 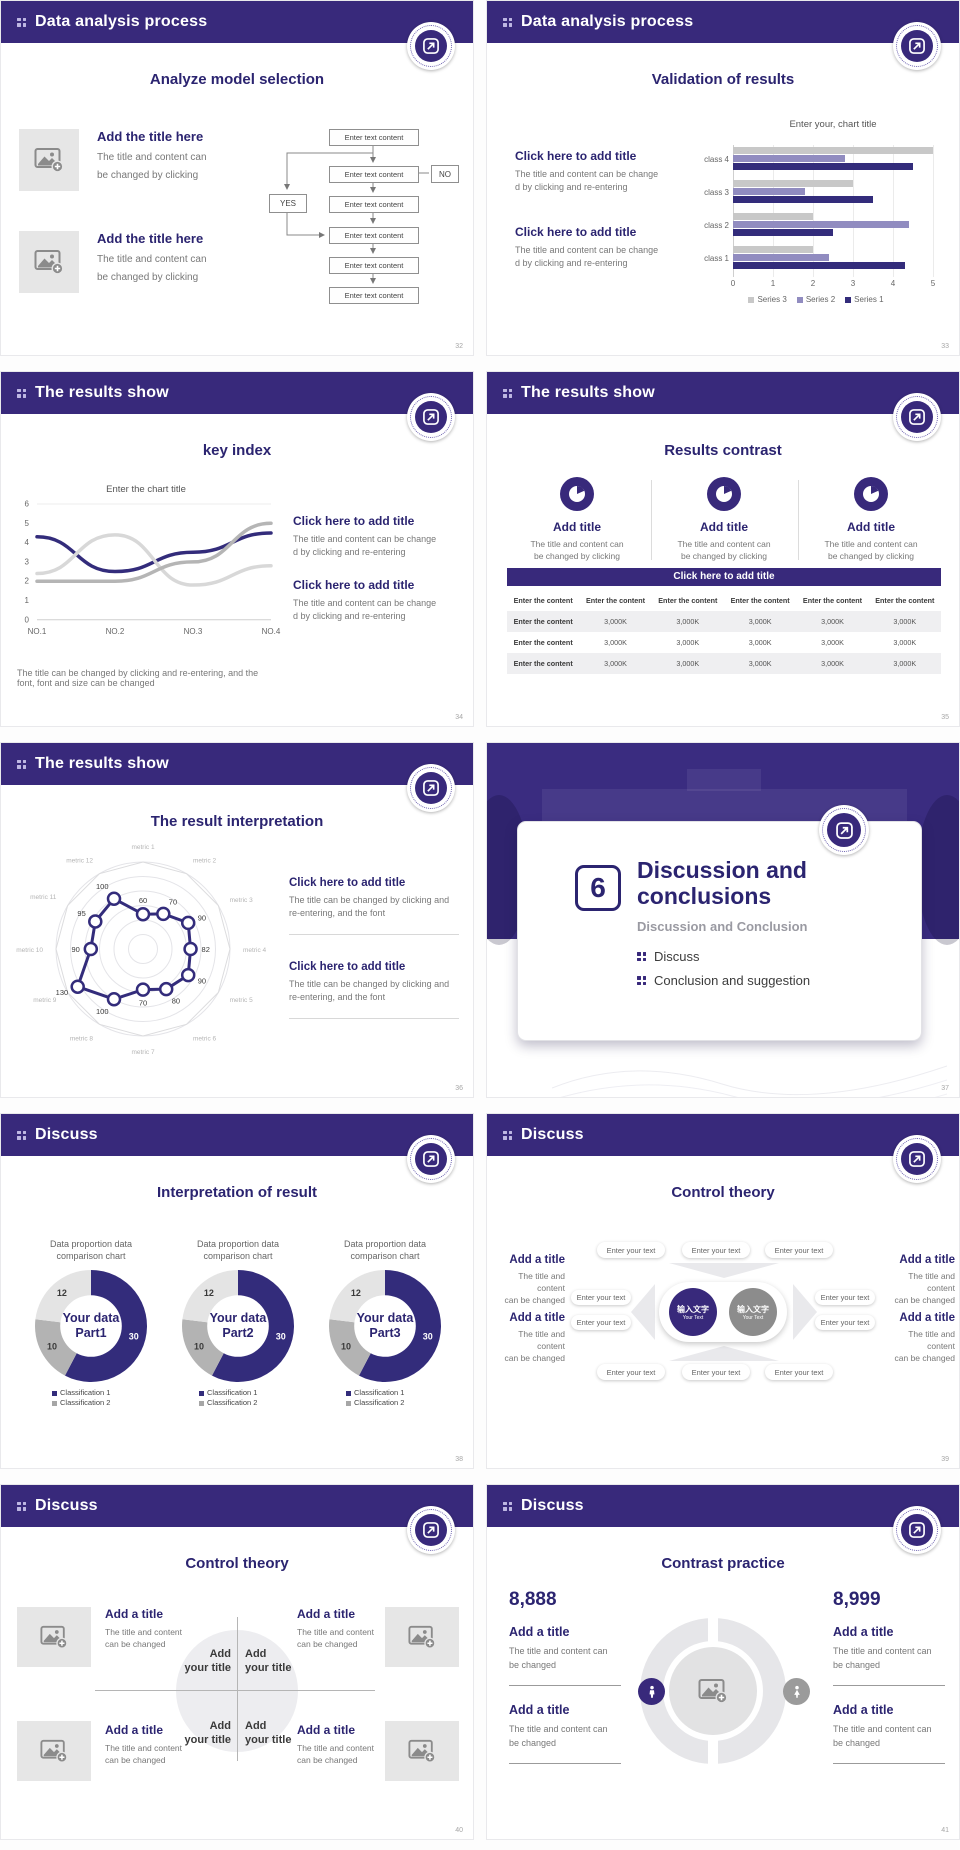 What do you see at coordinates (893, 211) in the screenshot?
I see `gridline` at bounding box center [893, 211].